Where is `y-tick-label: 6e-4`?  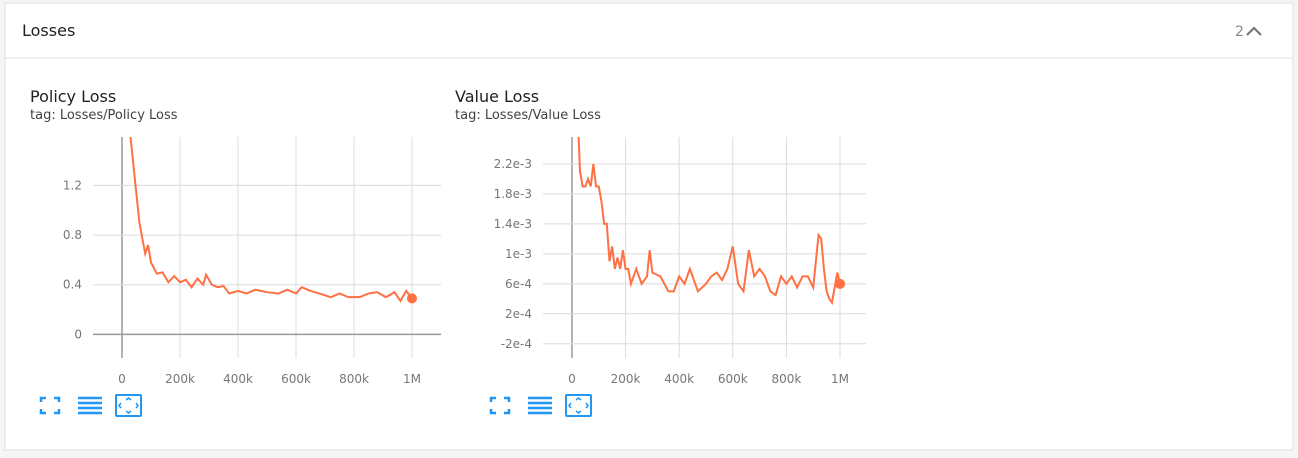 y-tick-label: 6e-4 is located at coordinates (518, 284).